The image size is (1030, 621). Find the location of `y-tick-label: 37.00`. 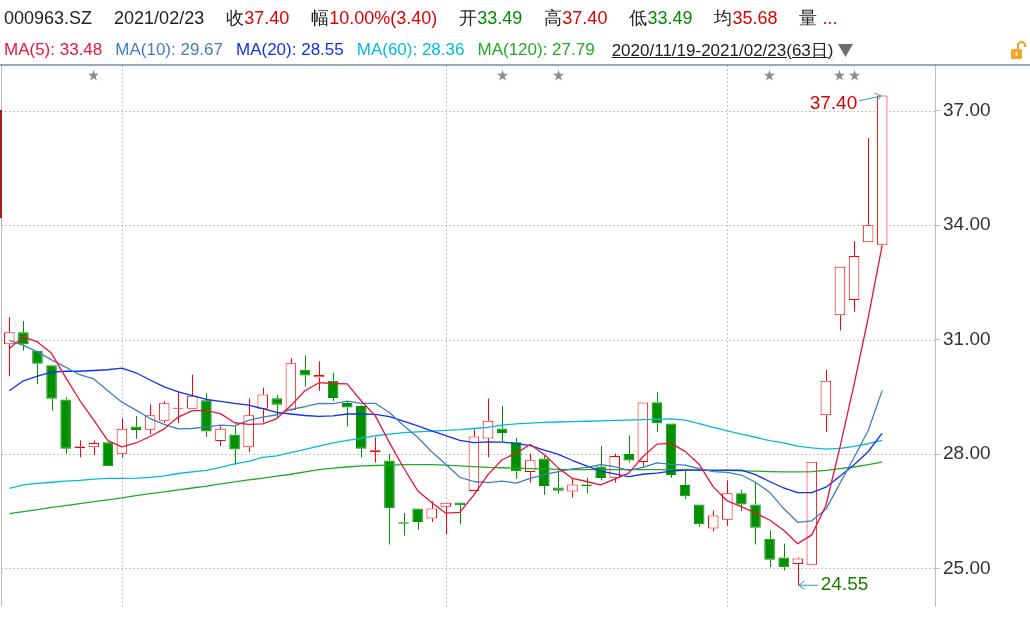

y-tick-label: 37.00 is located at coordinates (967, 109).